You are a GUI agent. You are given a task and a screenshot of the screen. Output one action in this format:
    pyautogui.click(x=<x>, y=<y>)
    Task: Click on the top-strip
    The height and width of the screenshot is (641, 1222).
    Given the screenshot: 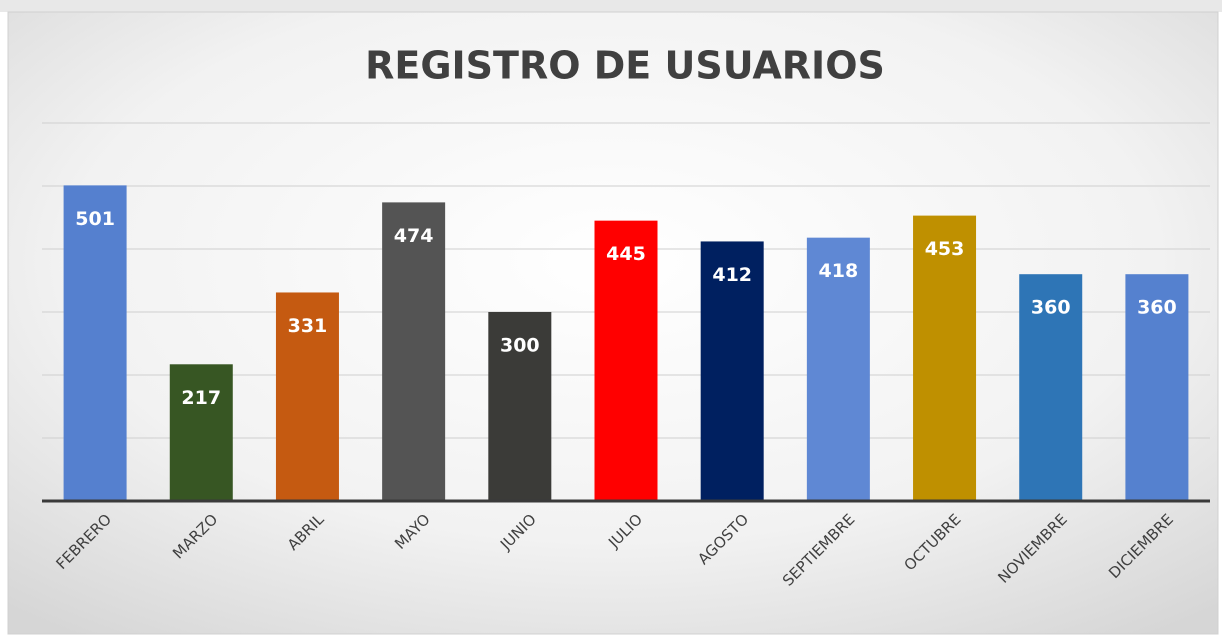 What is the action you would take?
    pyautogui.click(x=611, y=6)
    